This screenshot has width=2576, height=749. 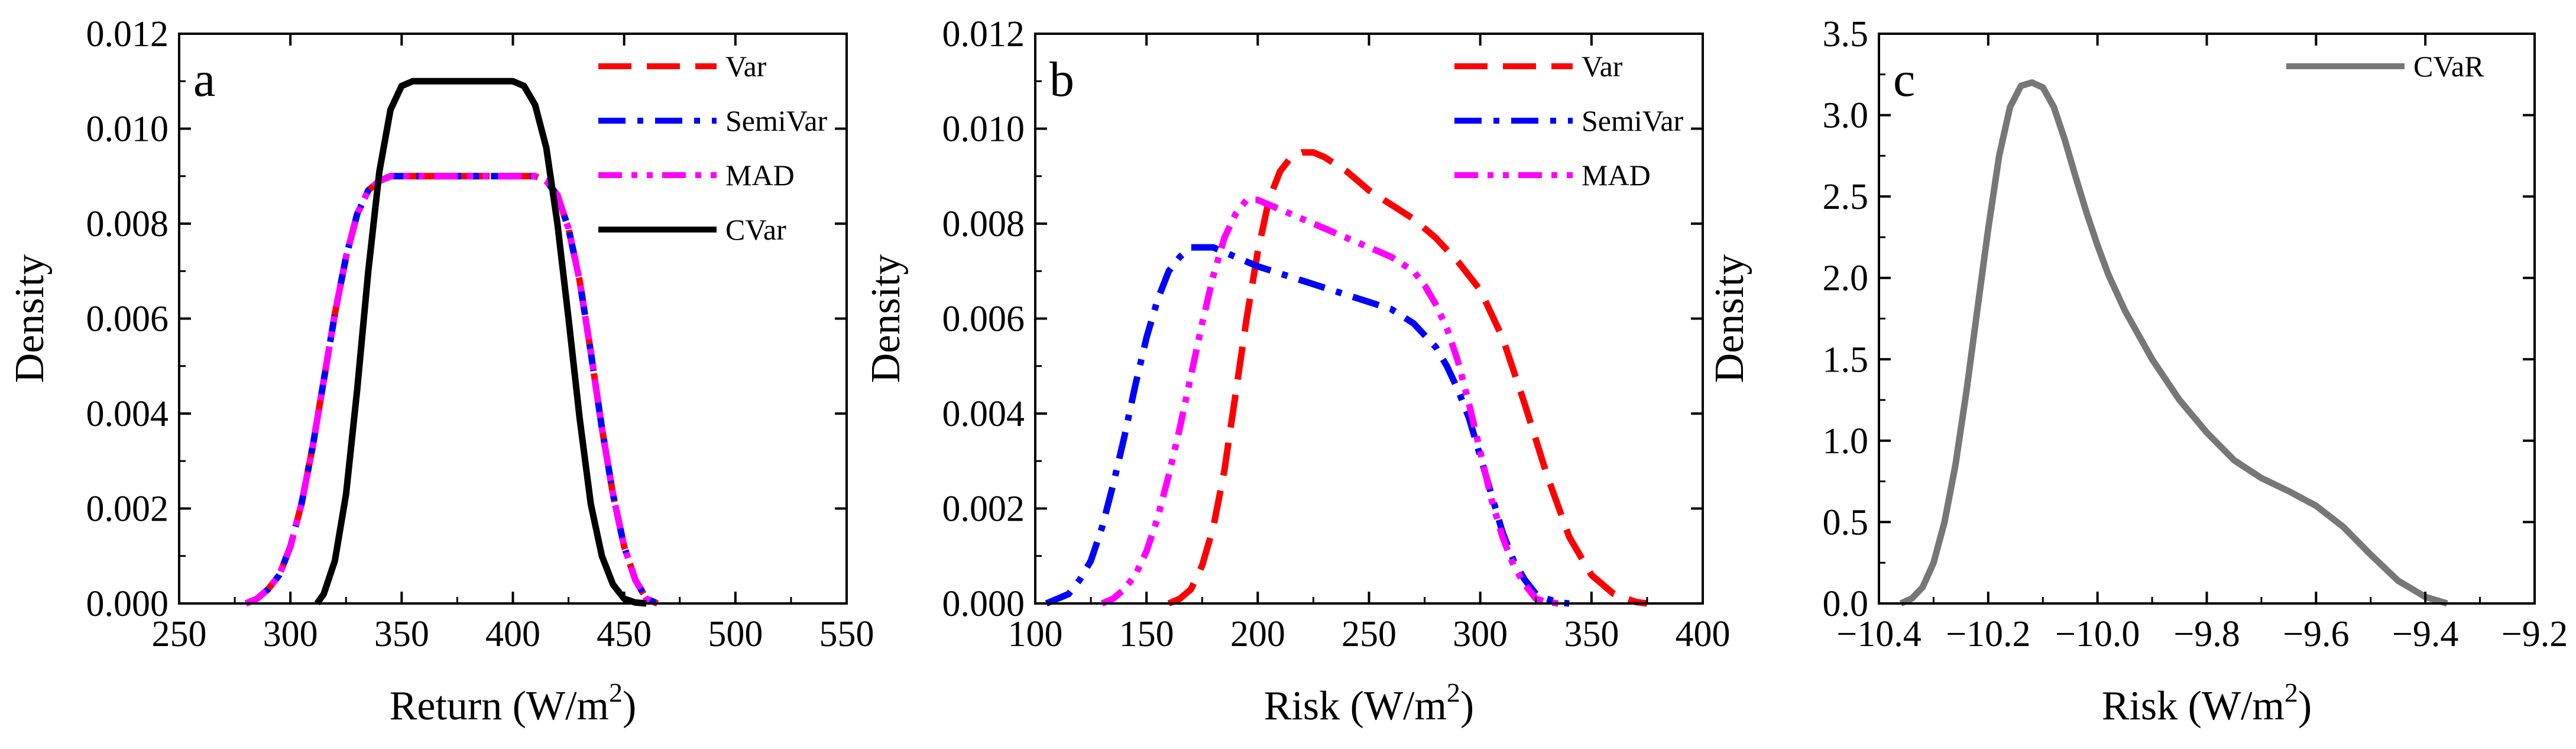 I want to click on y-tick-label: 3.0, so click(x=1846, y=116).